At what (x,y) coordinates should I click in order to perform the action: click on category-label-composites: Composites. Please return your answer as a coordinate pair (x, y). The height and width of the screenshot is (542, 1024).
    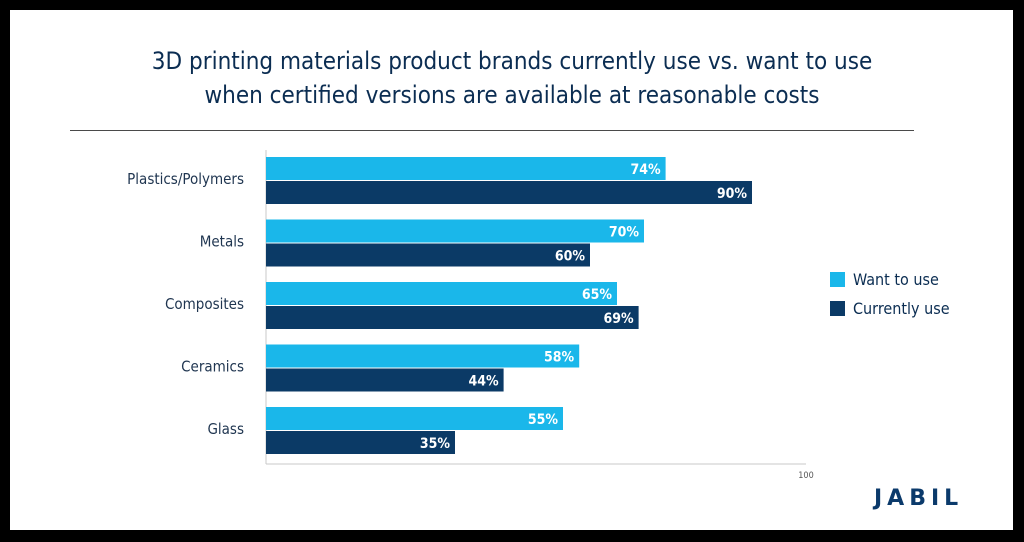
    Looking at the image, I should click on (204, 304).